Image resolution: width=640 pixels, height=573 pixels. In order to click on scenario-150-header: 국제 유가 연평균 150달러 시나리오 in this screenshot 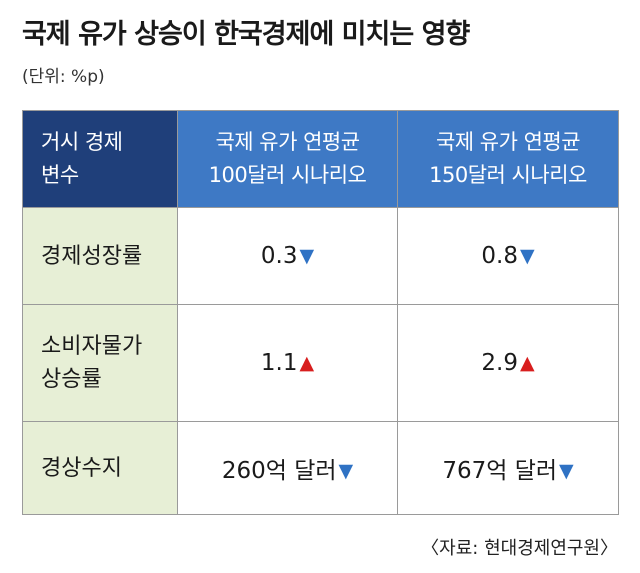, I will do `click(508, 159)`.